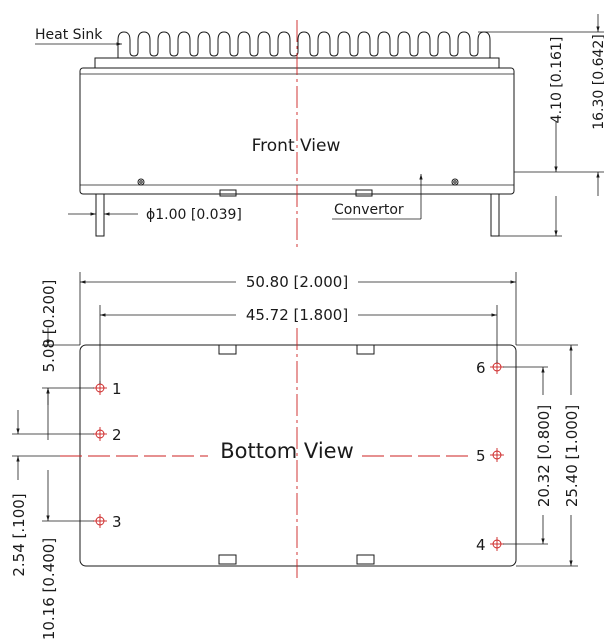 This screenshot has width=604, height=644. What do you see at coordinates (100, 215) in the screenshot?
I see `front-pin-left` at bounding box center [100, 215].